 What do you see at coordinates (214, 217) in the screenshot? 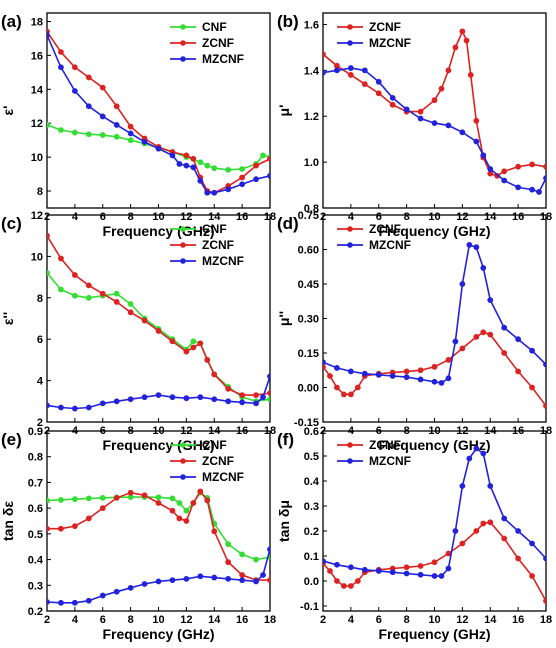
I see `x-tick-label: 14` at bounding box center [214, 217].